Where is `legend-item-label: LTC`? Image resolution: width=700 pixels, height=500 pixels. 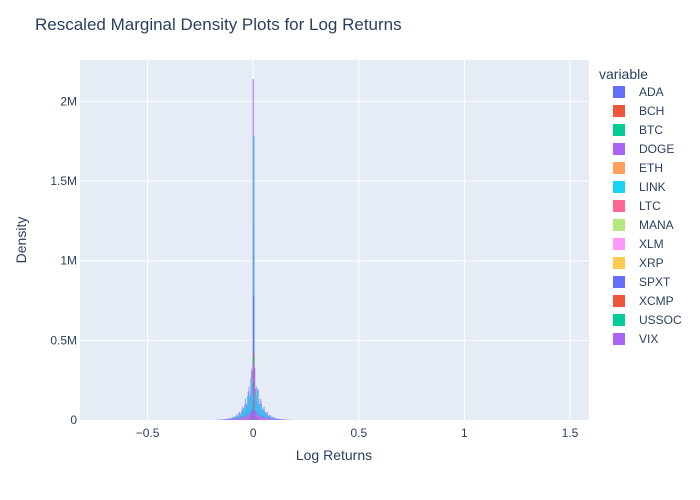 legend-item-label: LTC is located at coordinates (650, 206).